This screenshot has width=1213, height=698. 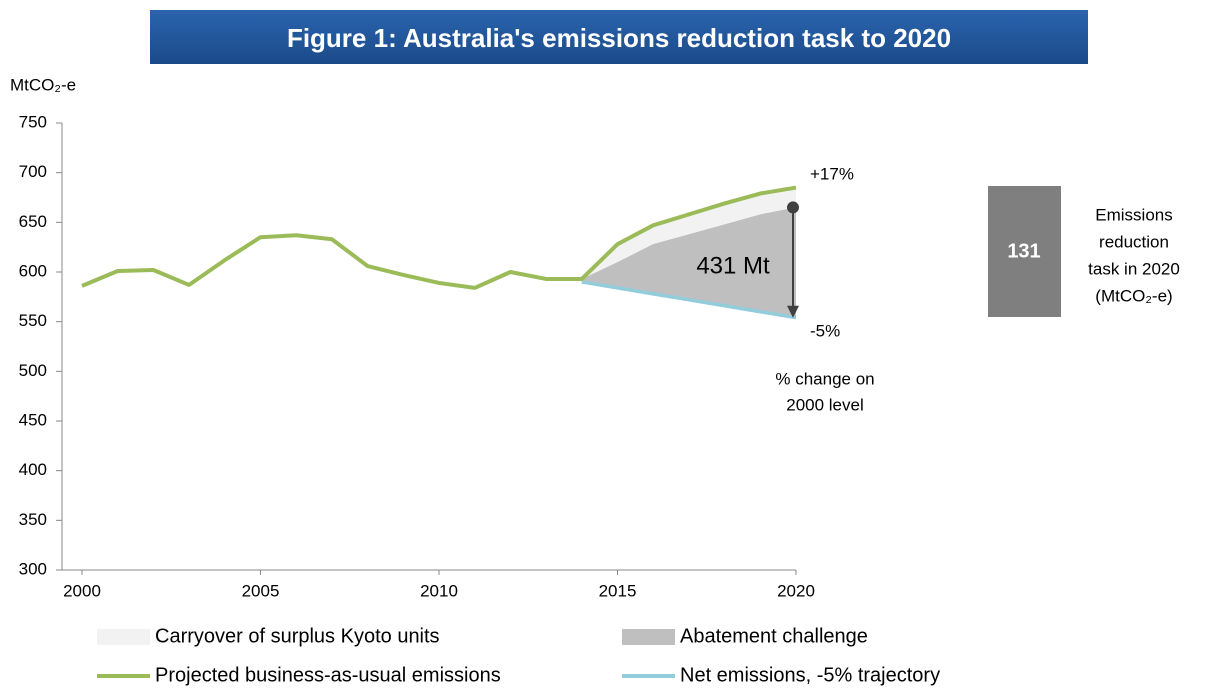 What do you see at coordinates (618, 590) in the screenshot?
I see `x-tick-label: 2015` at bounding box center [618, 590].